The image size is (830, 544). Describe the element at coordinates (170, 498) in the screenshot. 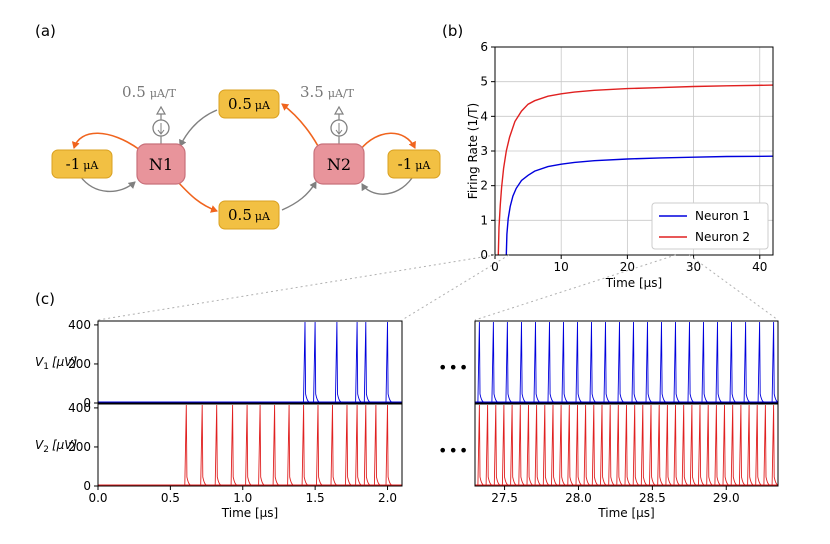

I see `x-tick-label: 0.5` at that location.